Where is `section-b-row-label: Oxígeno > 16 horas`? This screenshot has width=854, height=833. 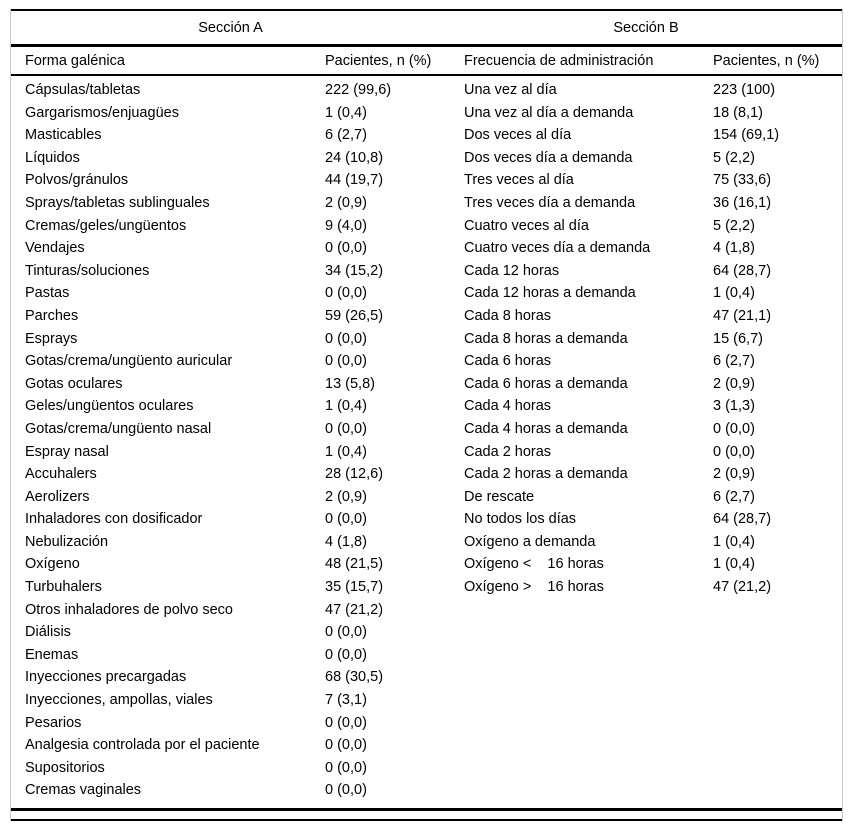
section-b-row-label: Oxígeno > 16 horas is located at coordinates (534, 587).